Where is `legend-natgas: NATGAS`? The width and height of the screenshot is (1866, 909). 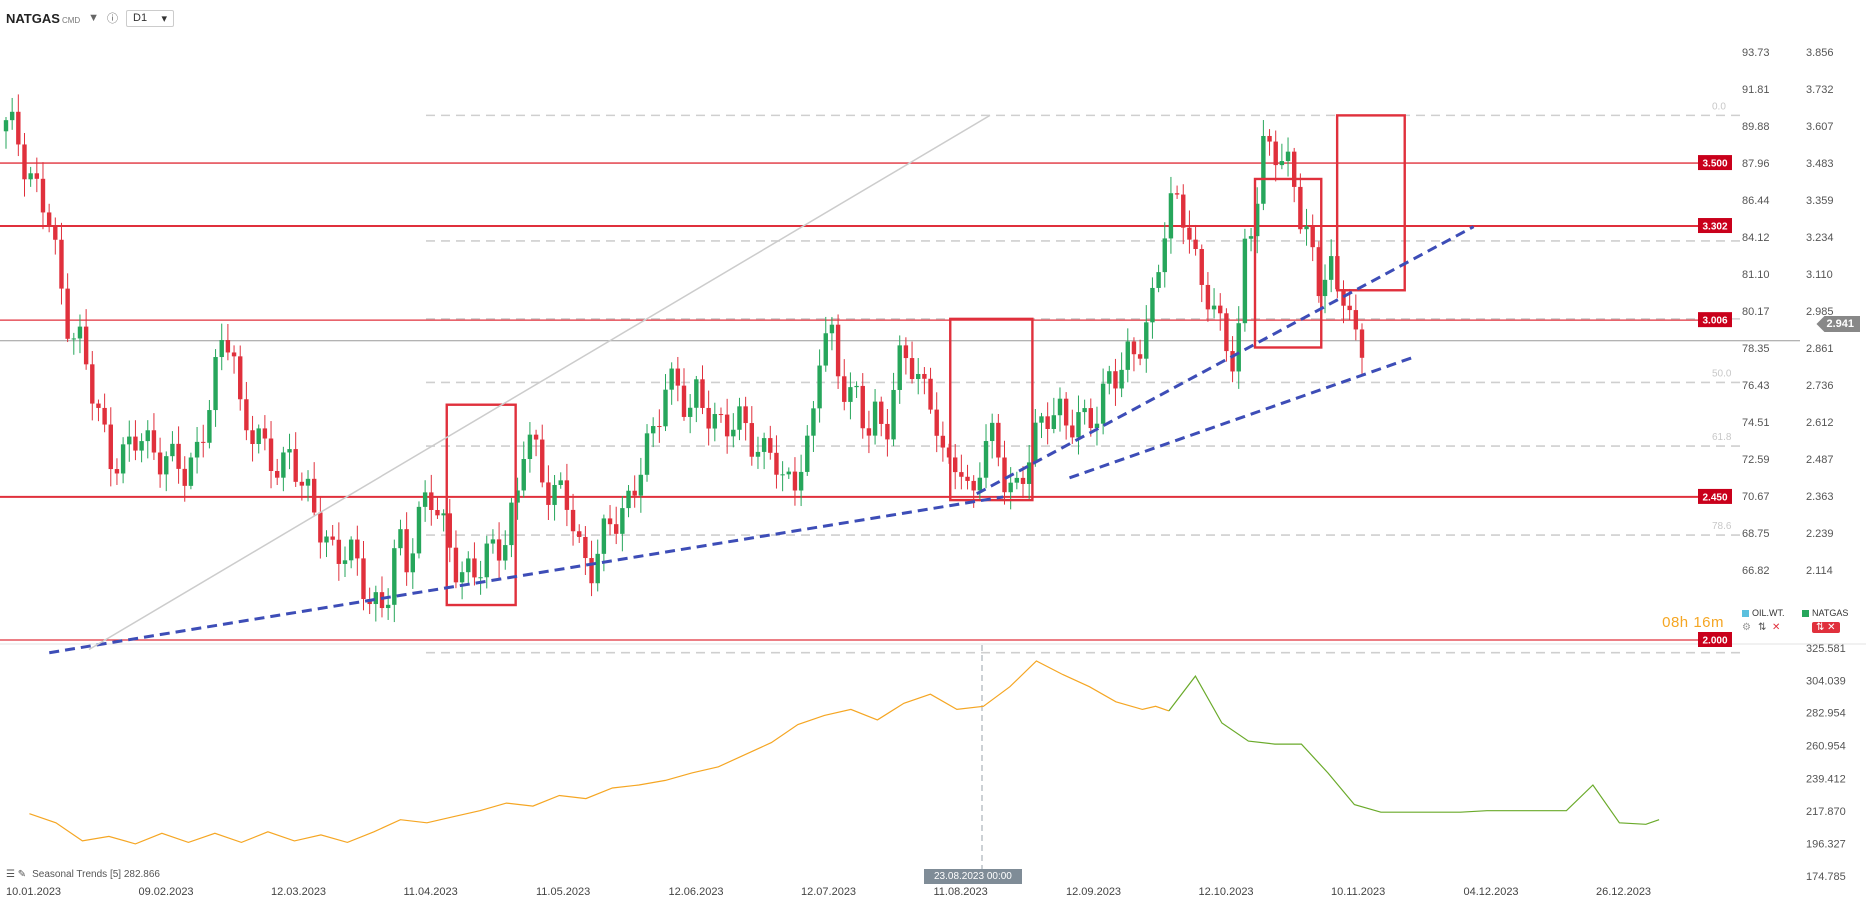
legend-natgas: NATGAS is located at coordinates (1825, 613).